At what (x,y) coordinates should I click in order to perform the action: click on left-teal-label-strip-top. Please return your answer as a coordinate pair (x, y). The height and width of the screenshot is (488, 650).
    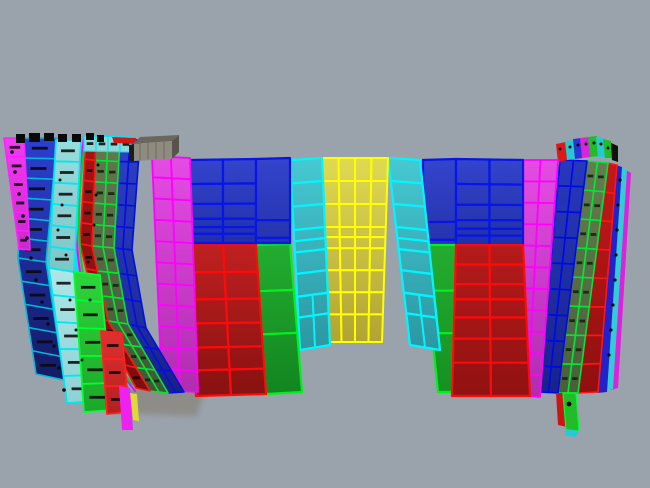
    Looking at the image, I should click on (65, 206).